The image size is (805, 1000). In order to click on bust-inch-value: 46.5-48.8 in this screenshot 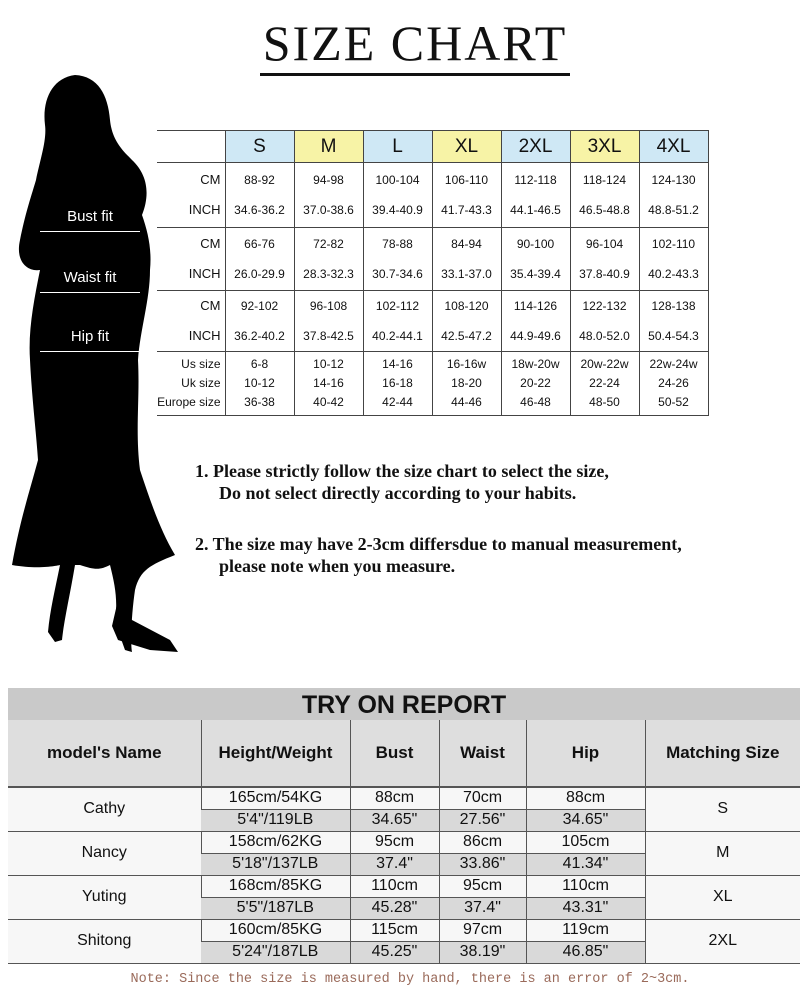, I will do `click(604, 210)`.